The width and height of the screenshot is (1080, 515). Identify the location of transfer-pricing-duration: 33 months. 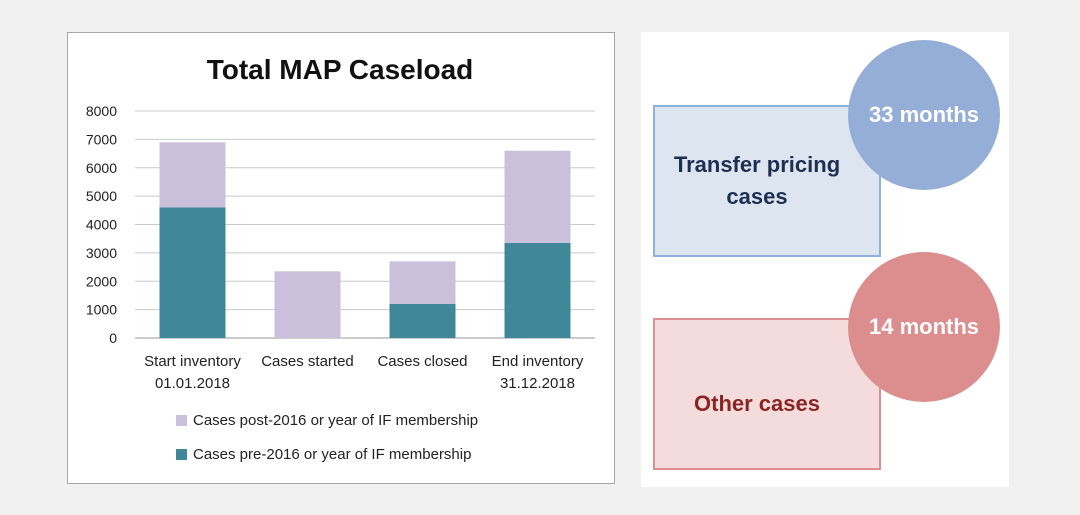
(924, 114).